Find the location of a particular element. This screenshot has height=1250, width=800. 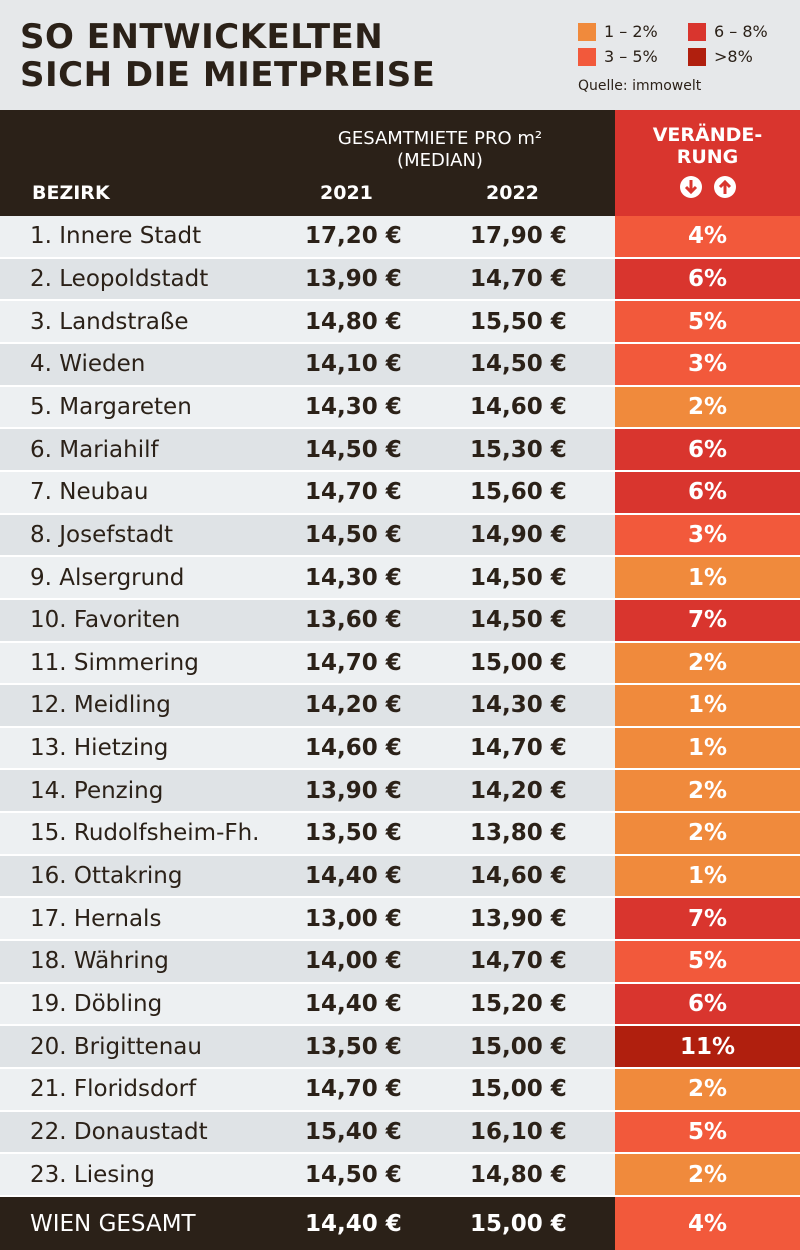

table-row: 9. Alsergrund 14,30 € 14,50 € 1% is located at coordinates (400, 578).